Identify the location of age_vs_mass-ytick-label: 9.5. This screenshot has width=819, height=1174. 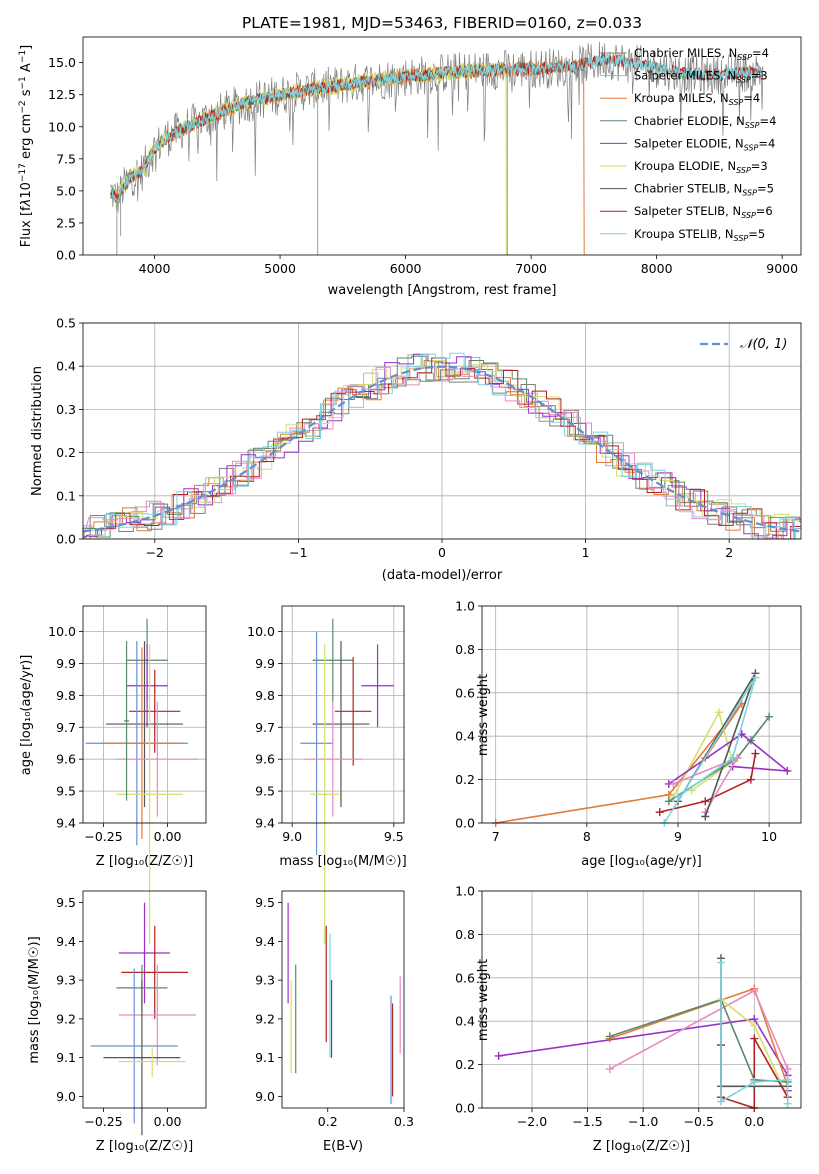
(265, 791).